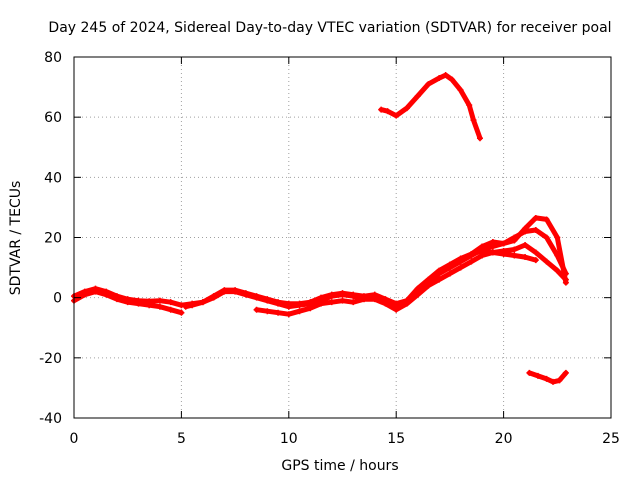  What do you see at coordinates (345, 439) in the screenshot?
I see `x-tick-labels: 0 5 10 15 20 25` at bounding box center [345, 439].